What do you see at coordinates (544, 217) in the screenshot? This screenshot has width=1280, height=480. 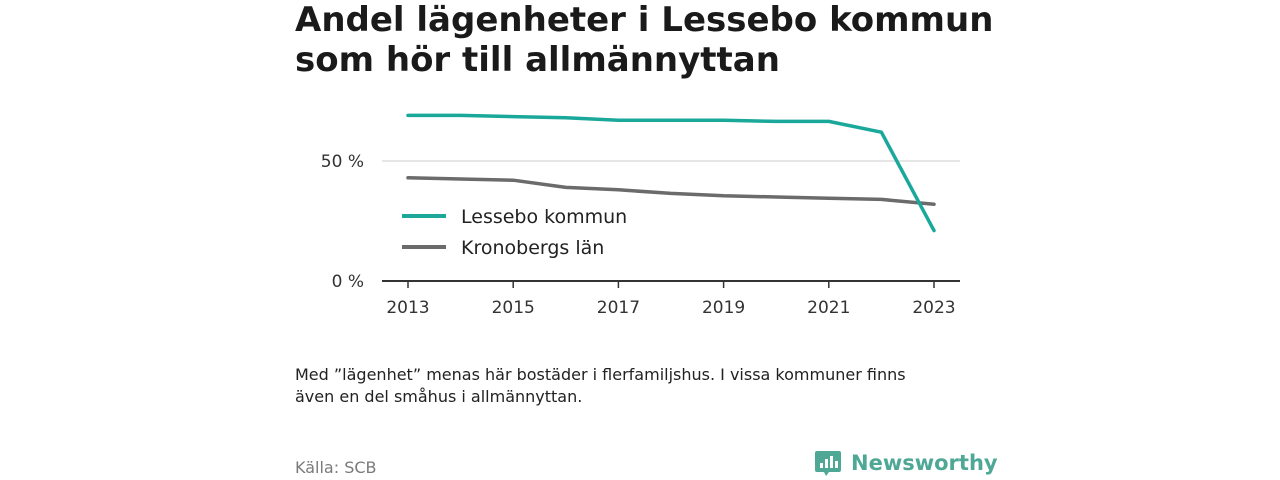 I see `legend-label: Lessebo kommun` at bounding box center [544, 217].